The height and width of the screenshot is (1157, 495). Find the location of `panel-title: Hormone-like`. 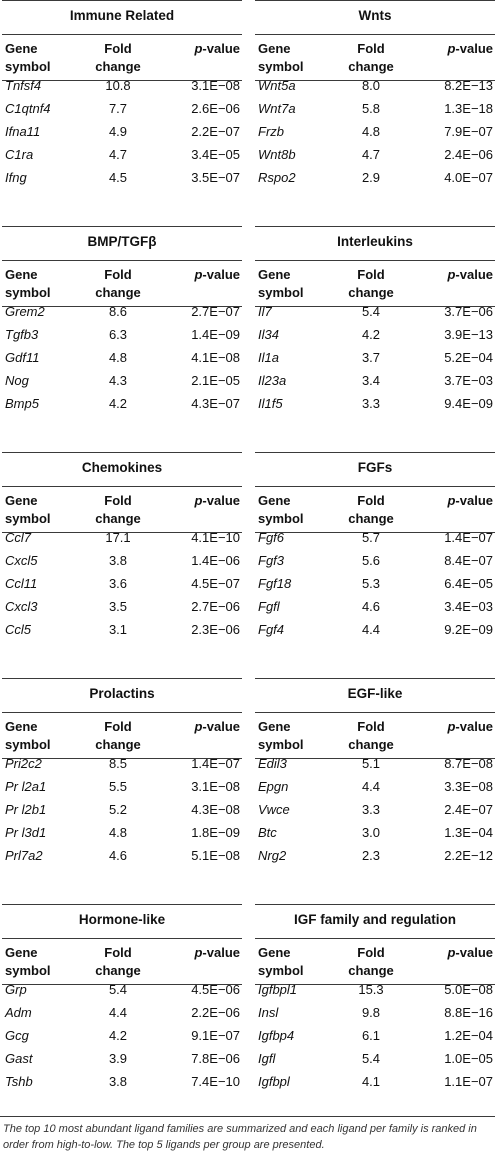

panel-title: Hormone-like is located at coordinates (122, 919).